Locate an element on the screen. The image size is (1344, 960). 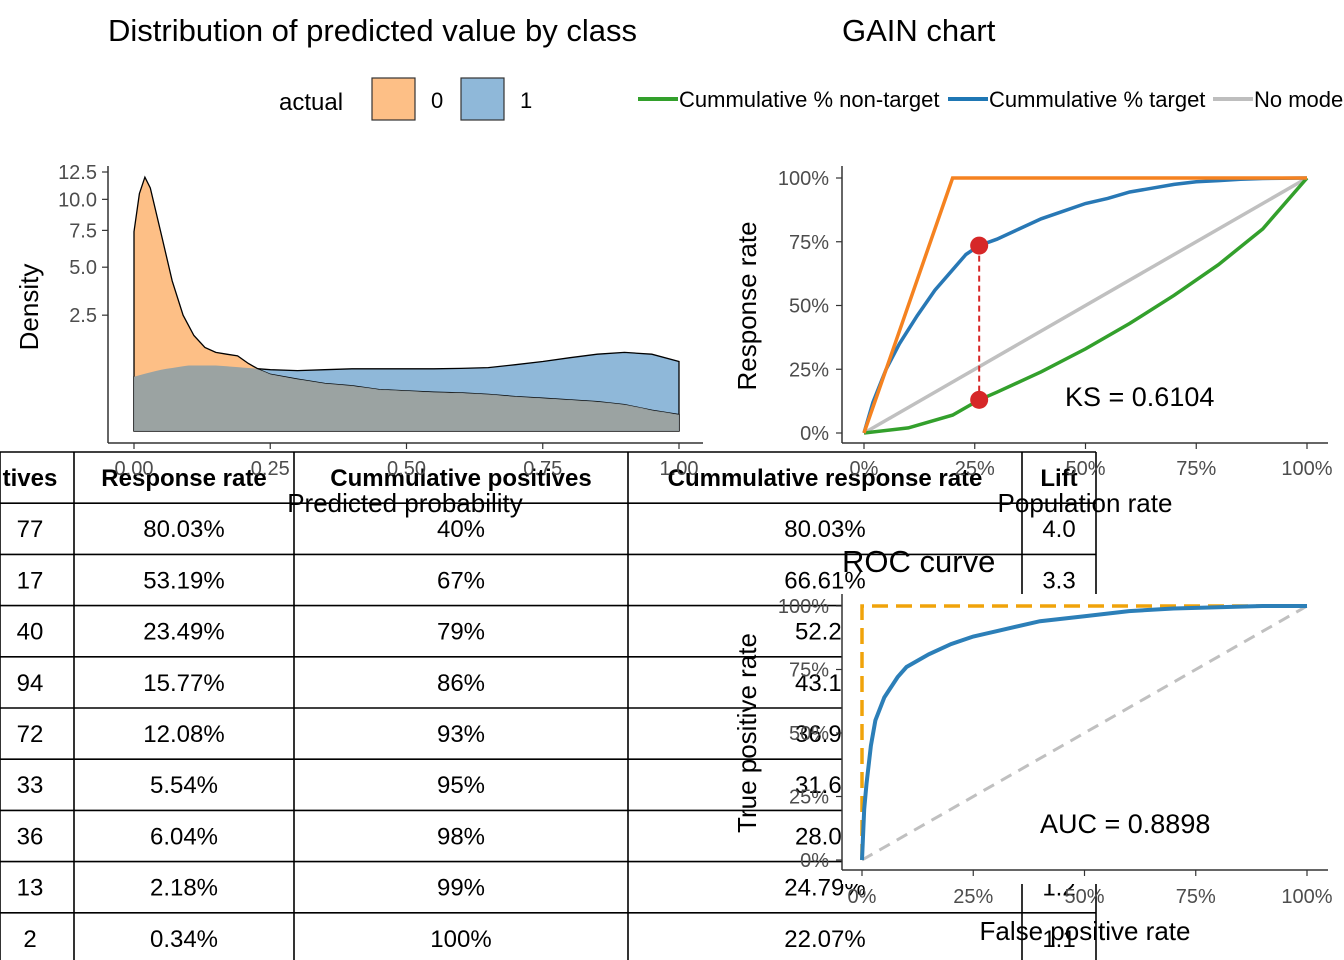
gain-line-perfect is located at coordinates (1084, 305).